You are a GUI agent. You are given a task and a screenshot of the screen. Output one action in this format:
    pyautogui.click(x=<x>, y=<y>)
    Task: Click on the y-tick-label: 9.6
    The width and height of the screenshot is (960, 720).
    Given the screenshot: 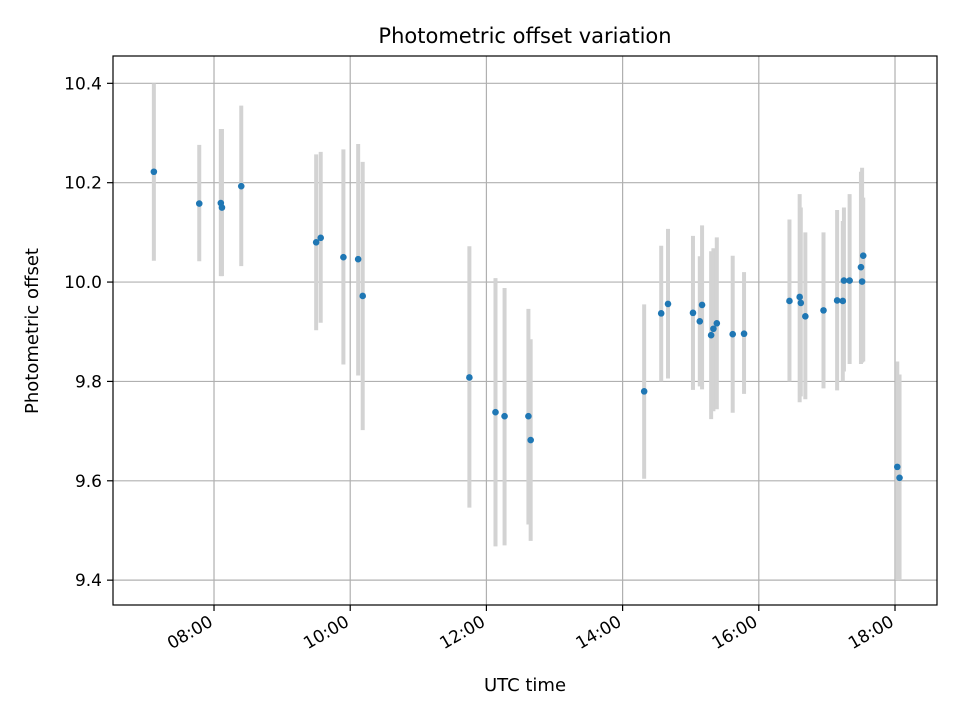 What is the action you would take?
    pyautogui.click(x=88, y=482)
    